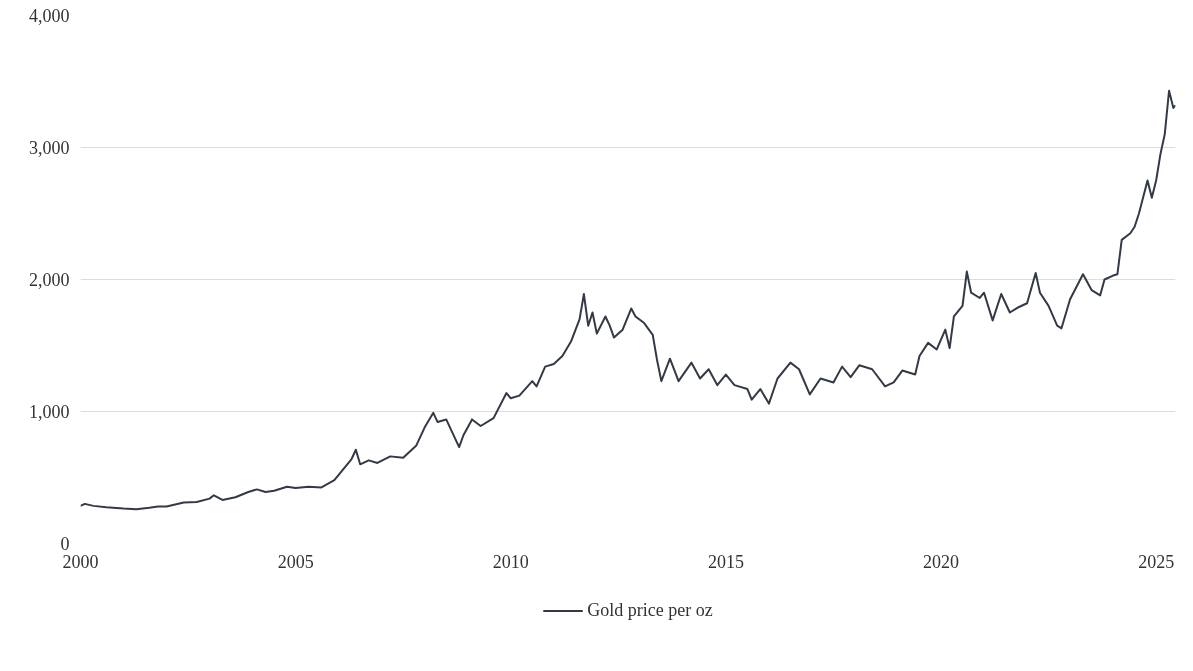 The height and width of the screenshot is (671, 1193). I want to click on y-tick-label: 2,000, so click(49, 280).